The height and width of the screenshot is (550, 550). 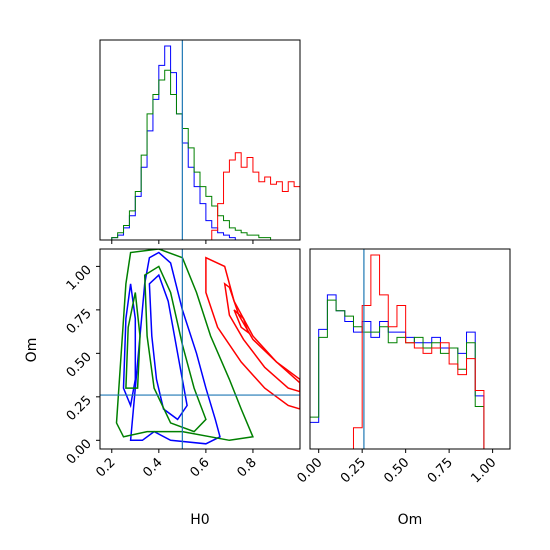 What do you see at coordinates (79, 452) in the screenshot?
I see `joint-y-tick-label-0: 0.00` at bounding box center [79, 452].